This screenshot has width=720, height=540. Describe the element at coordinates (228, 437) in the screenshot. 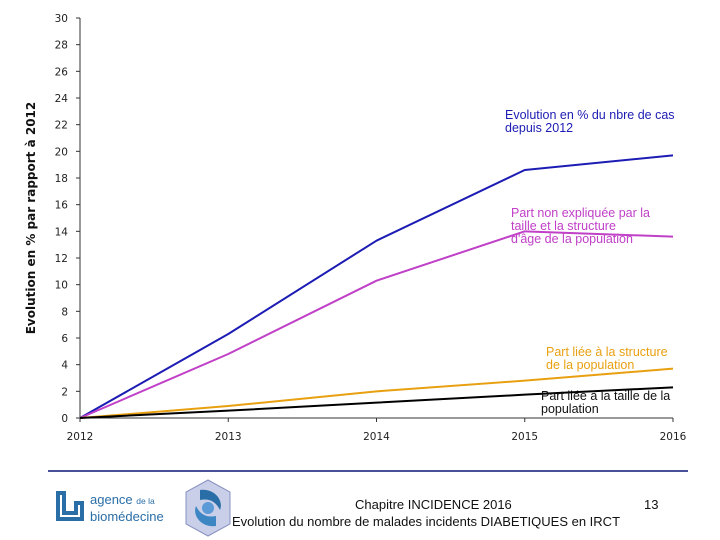

I see `x-tick-label: 2013` at that location.